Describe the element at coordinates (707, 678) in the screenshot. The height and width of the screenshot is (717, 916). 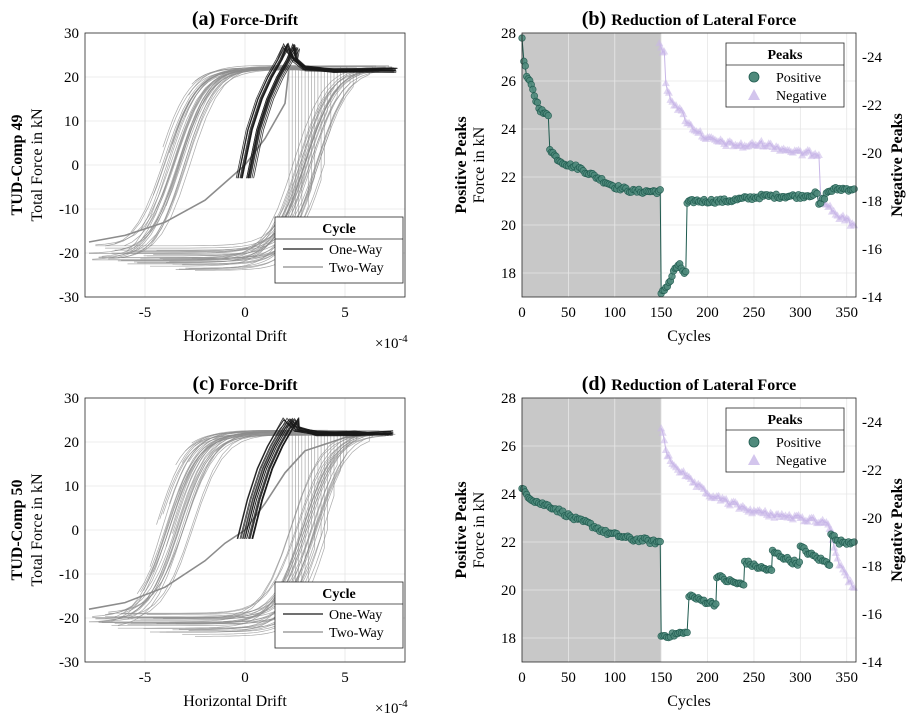
I see `x-tick-label: 200` at that location.